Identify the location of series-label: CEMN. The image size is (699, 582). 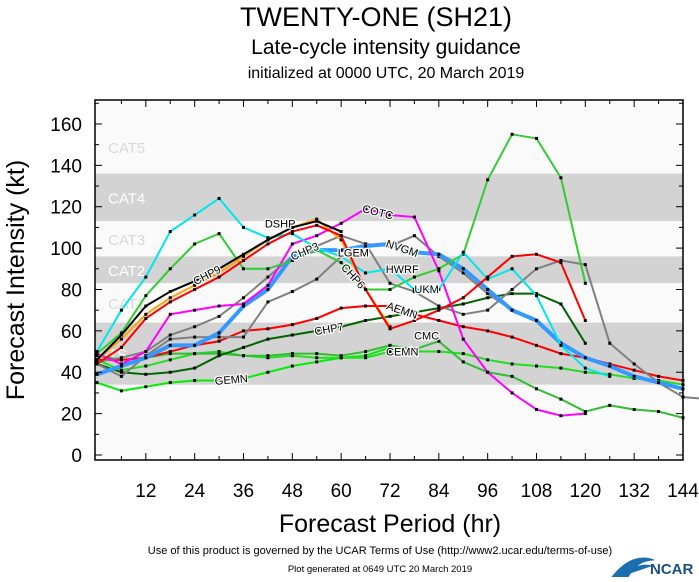
(402, 353).